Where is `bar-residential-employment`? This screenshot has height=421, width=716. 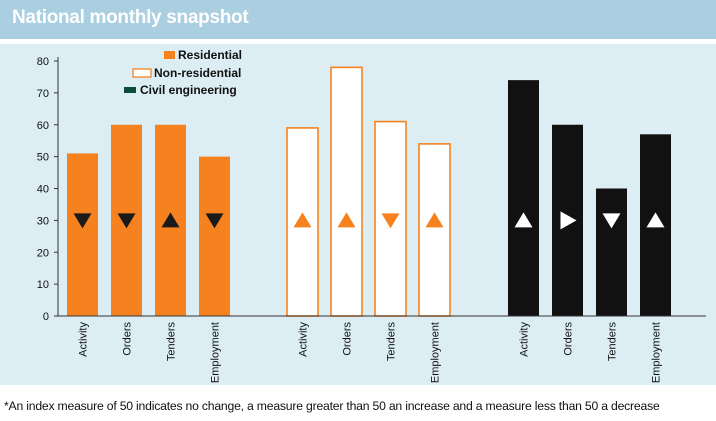
bar-residential-employment is located at coordinates (214, 236).